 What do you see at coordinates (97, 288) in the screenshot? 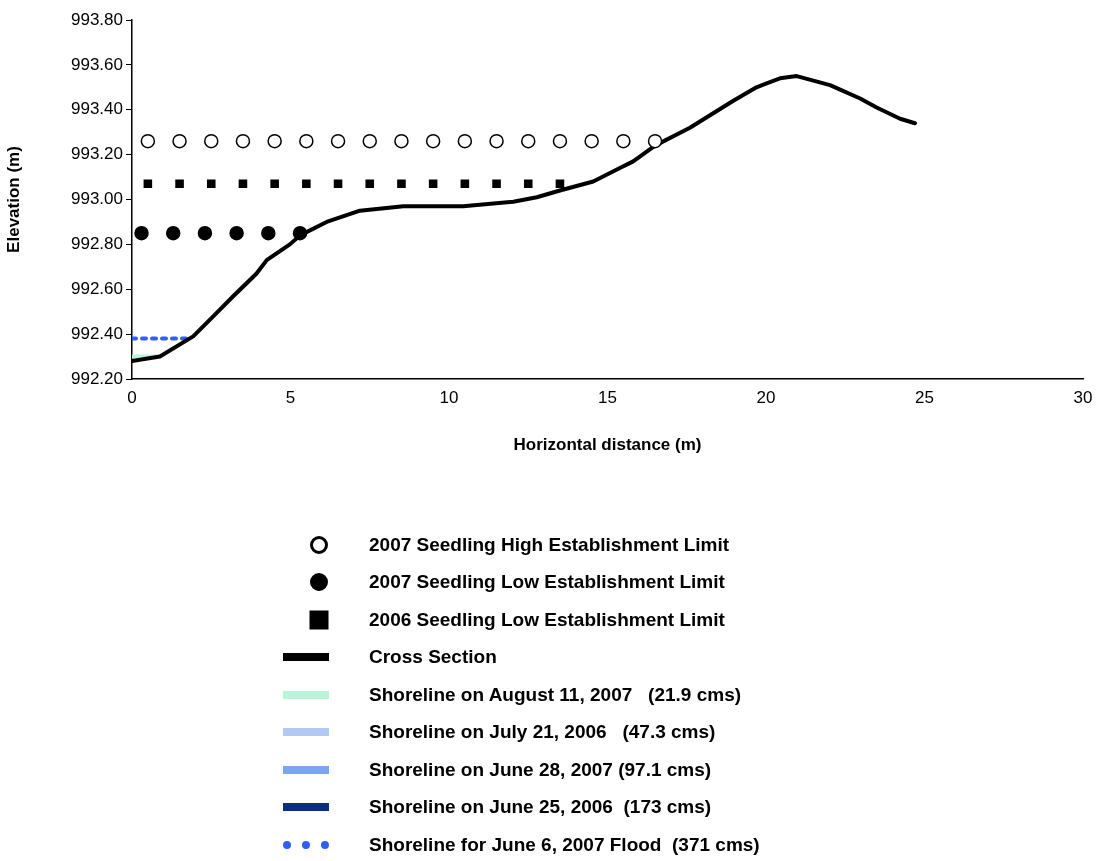
I see `y-tick-label: 992.60` at bounding box center [97, 288].